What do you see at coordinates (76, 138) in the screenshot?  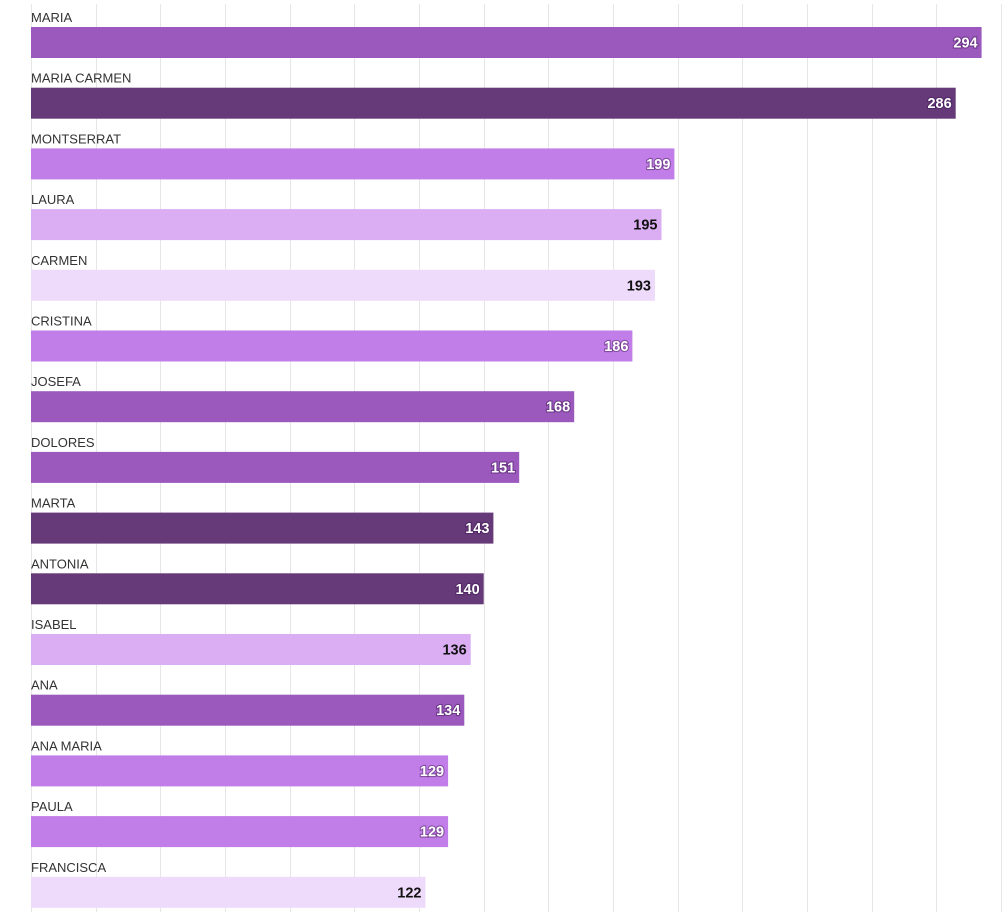 I see `category-label: MONTSERRAT` at bounding box center [76, 138].